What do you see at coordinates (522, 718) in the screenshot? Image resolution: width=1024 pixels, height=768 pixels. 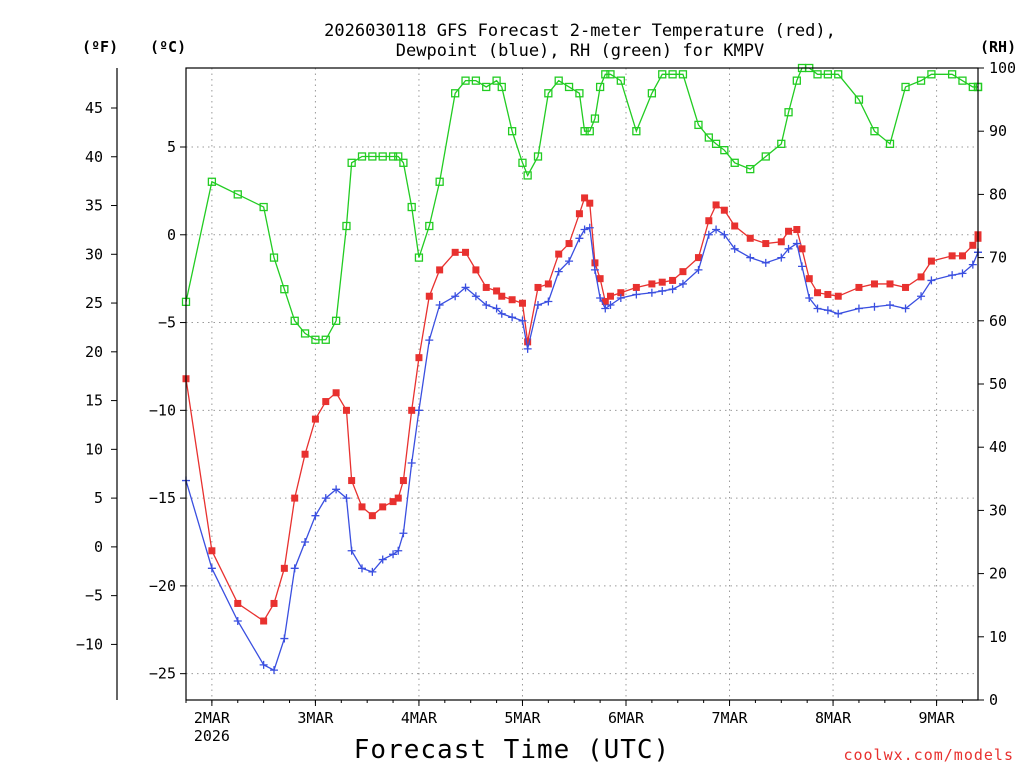 I see `x-tick-label: 5MAR` at bounding box center [522, 718].